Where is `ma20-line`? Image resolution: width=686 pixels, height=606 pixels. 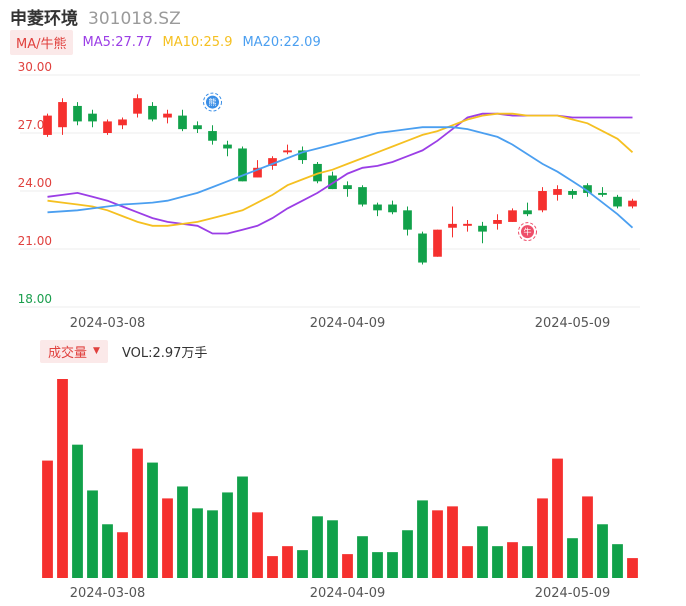
ma20-line is located at coordinates (340, 177).